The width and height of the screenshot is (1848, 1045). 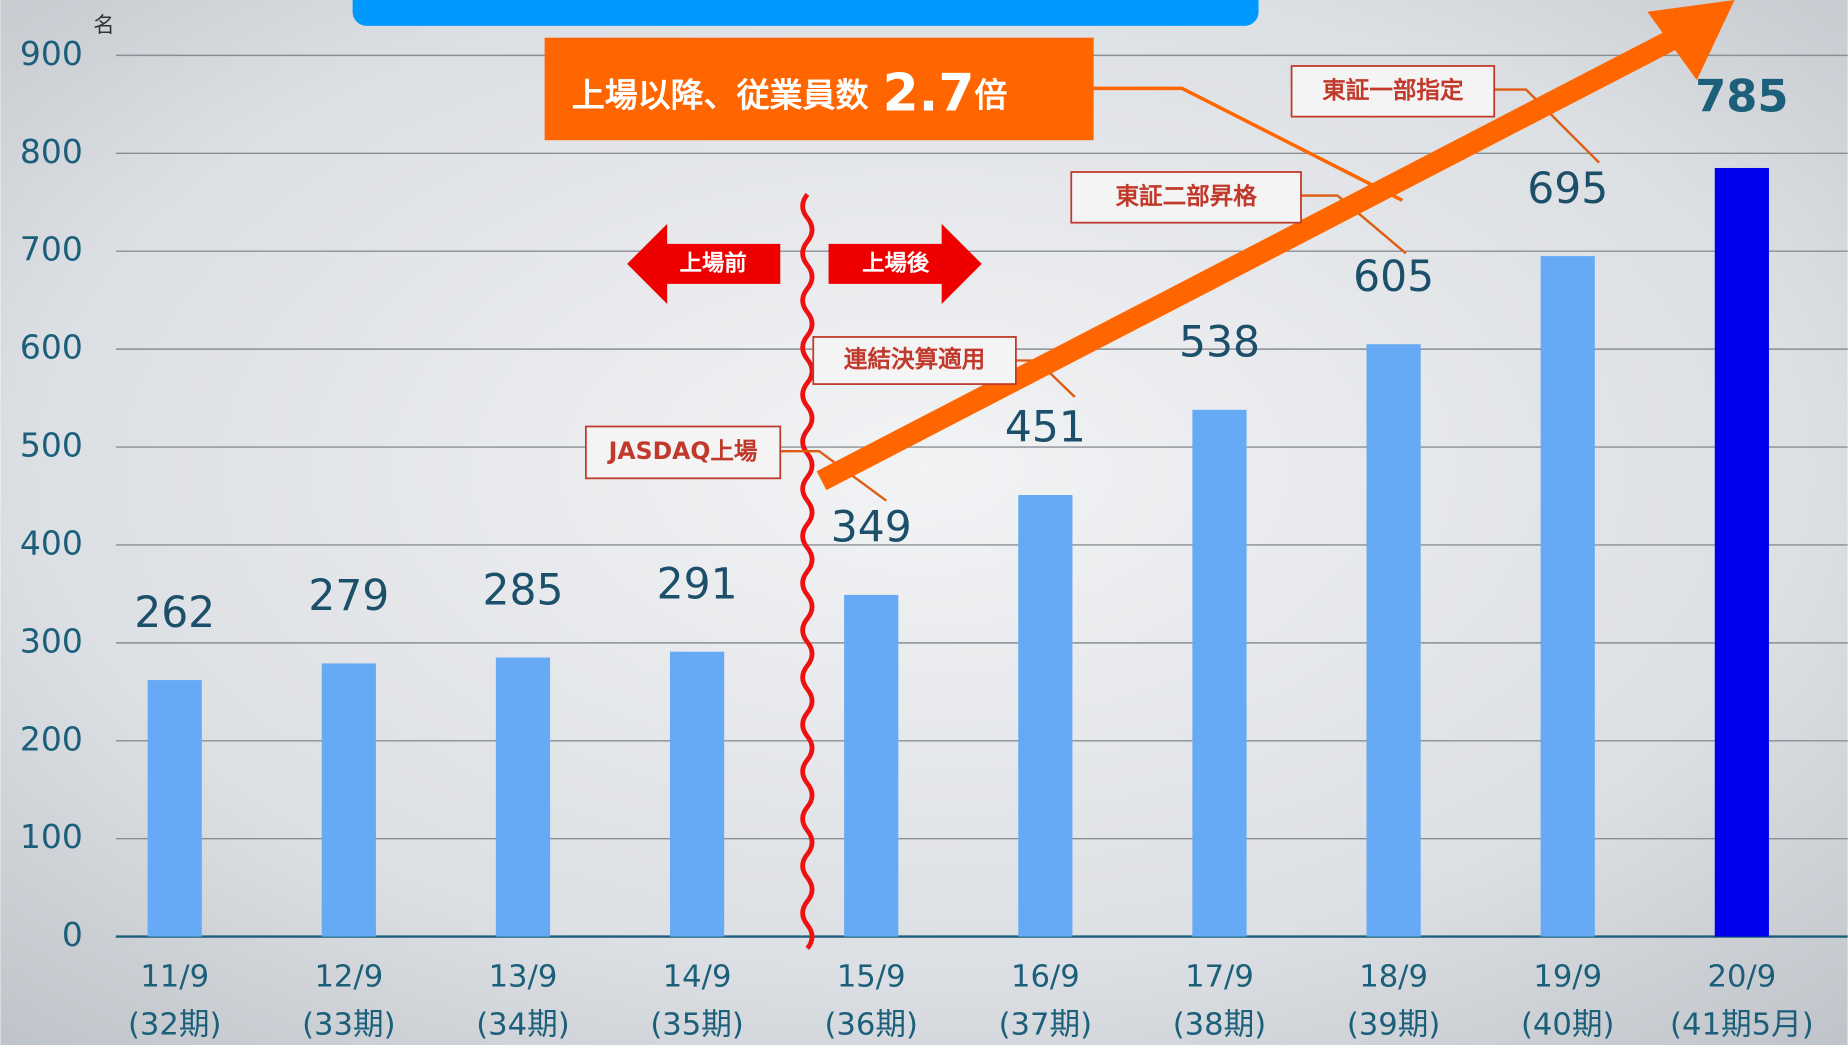 I want to click on milestone-label: JASDAQ上場, so click(x=682, y=451).